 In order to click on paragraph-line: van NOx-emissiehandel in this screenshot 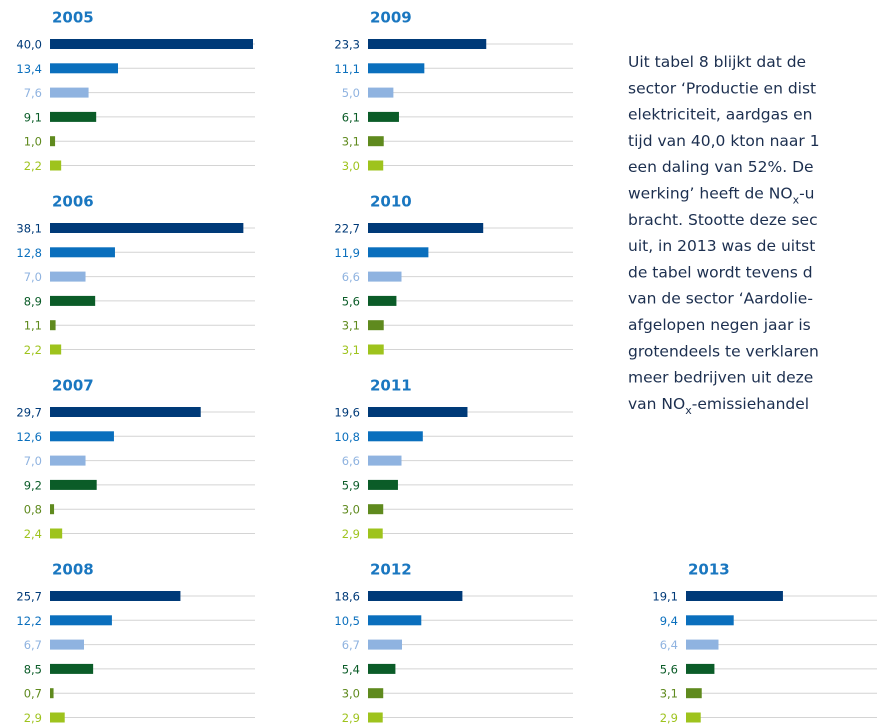, I will do `click(718, 405)`.